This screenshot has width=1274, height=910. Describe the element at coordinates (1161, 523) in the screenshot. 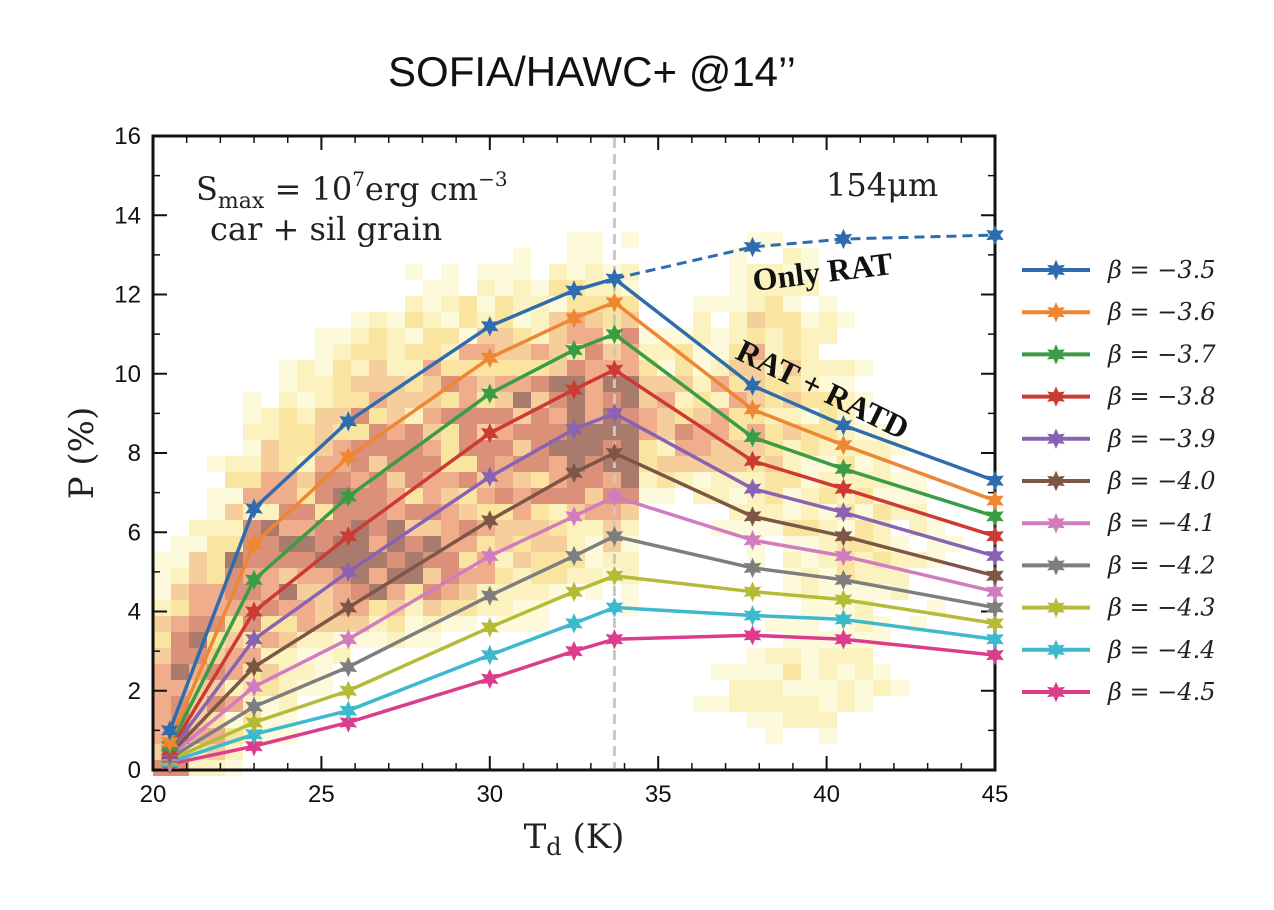

I see `legend-label: β = −4.1` at that location.